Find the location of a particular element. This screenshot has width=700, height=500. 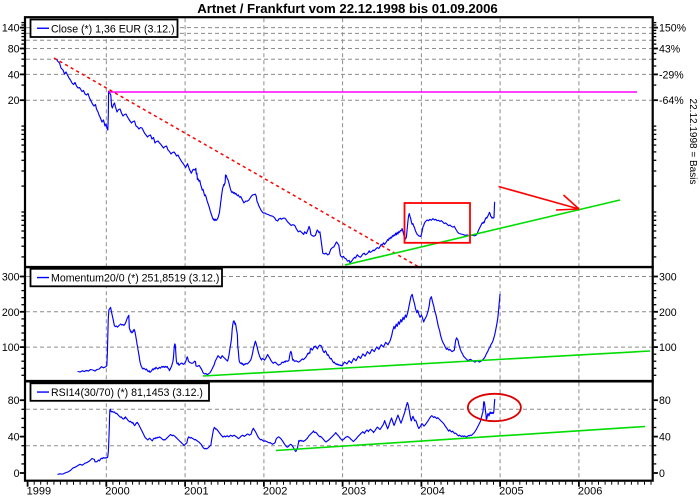

svg-text: 150% is located at coordinates (673, 29).